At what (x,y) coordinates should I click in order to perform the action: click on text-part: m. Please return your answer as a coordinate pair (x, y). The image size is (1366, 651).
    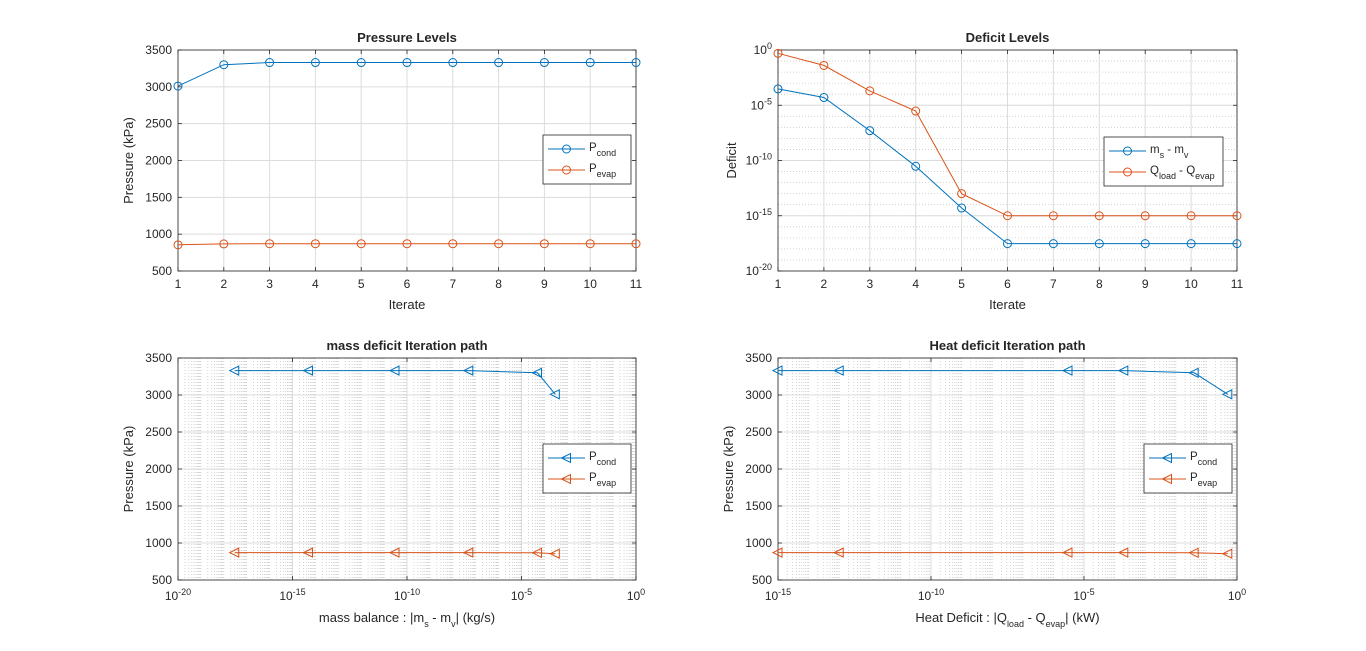
    Looking at the image, I should click on (1155, 150).